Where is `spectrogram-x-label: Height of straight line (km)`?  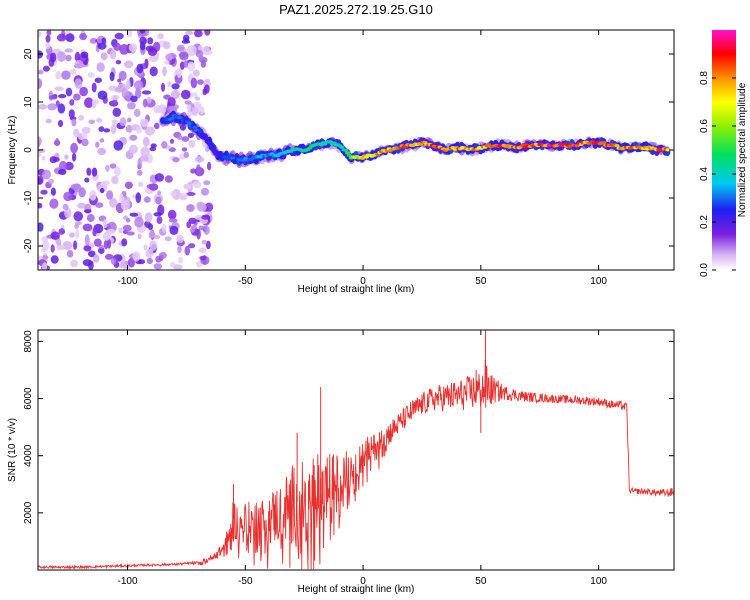 spectrogram-x-label: Height of straight line (km) is located at coordinates (356, 289).